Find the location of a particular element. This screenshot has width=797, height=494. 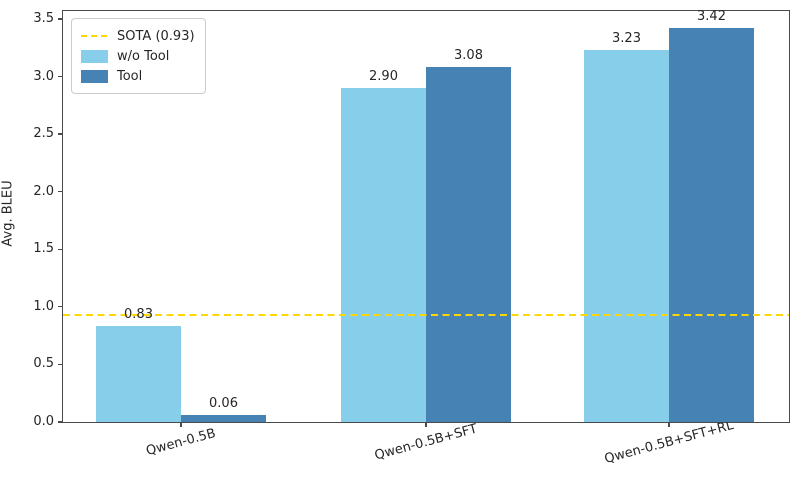

legend-item-tool: Tool is located at coordinates (138, 76).